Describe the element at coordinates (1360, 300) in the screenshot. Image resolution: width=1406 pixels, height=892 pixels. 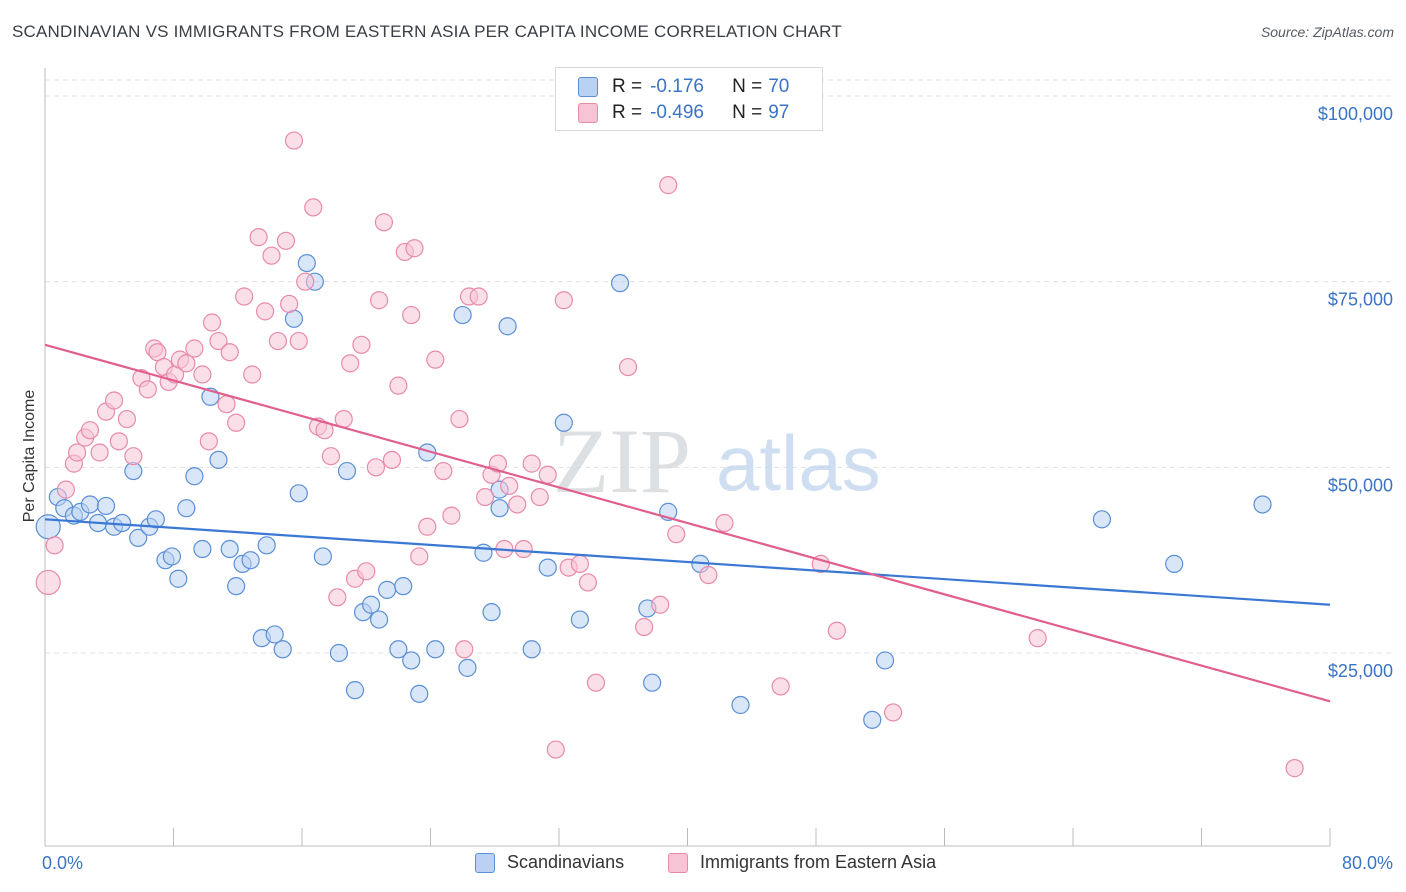
I see `y-tick-label: $75,000` at that location.